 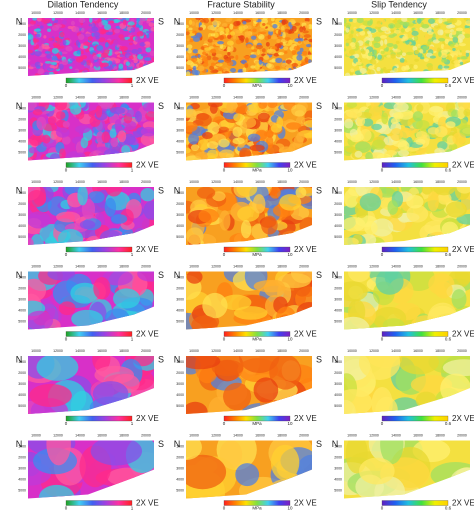 What do you see at coordinates (132, 339) in the screenshot?
I see `colorbar-max: 1` at bounding box center [132, 339].